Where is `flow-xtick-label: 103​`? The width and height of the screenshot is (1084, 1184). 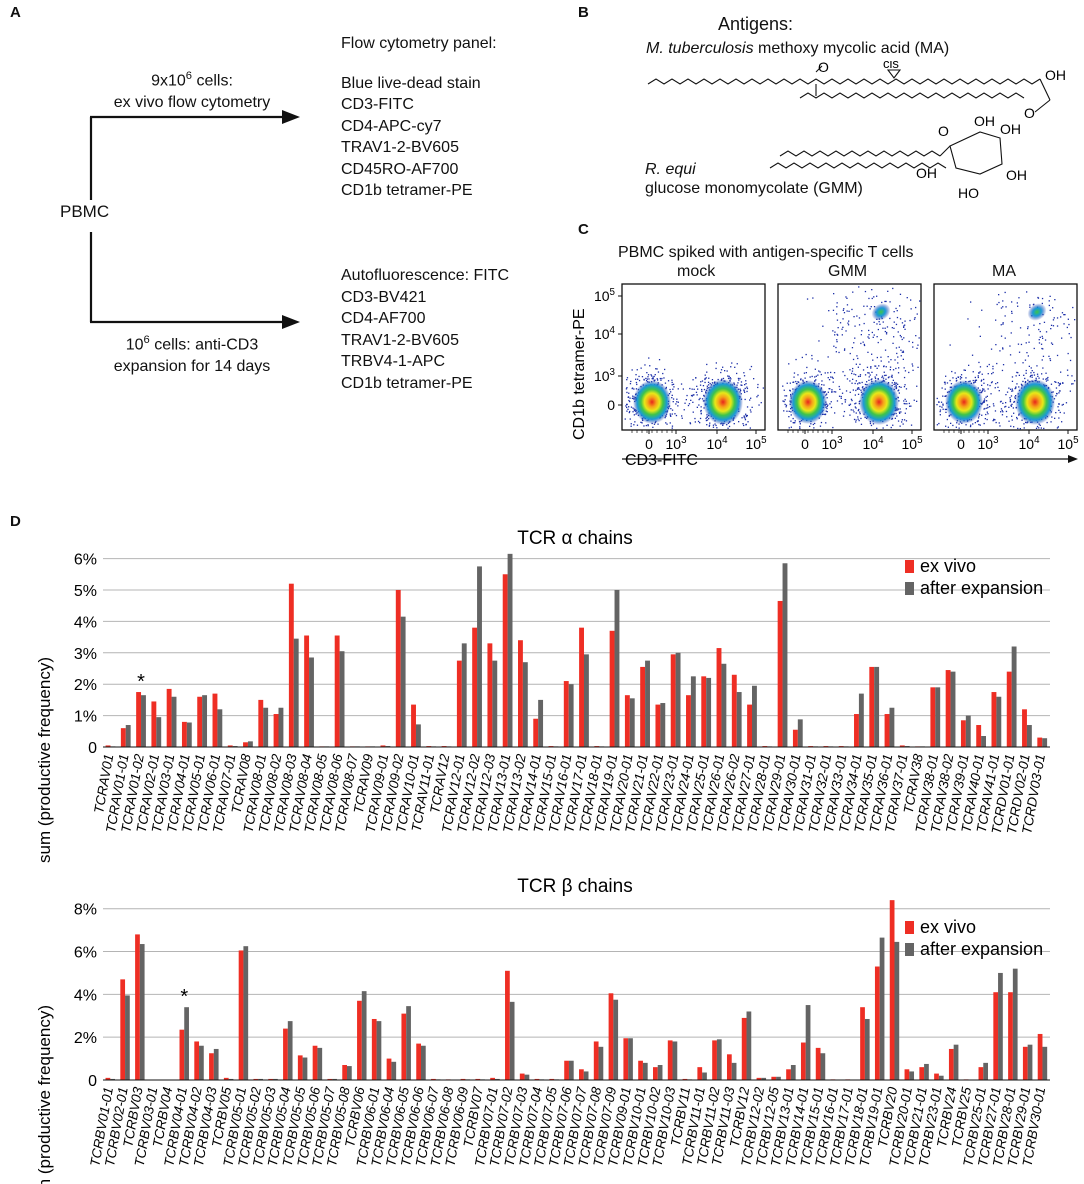 flow-xtick-label: 103​ is located at coordinates (832, 443).